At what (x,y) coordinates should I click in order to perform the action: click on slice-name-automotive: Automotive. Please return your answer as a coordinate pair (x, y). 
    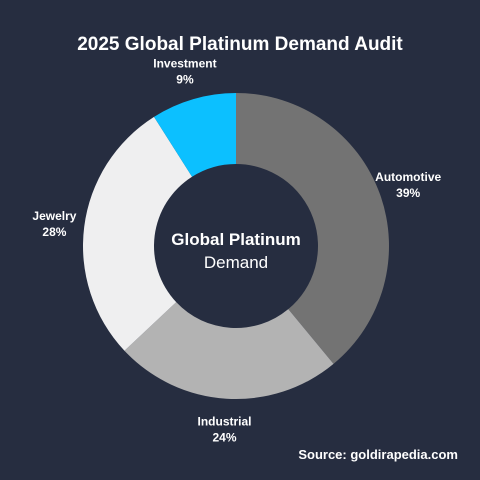
    Looking at the image, I should click on (408, 177).